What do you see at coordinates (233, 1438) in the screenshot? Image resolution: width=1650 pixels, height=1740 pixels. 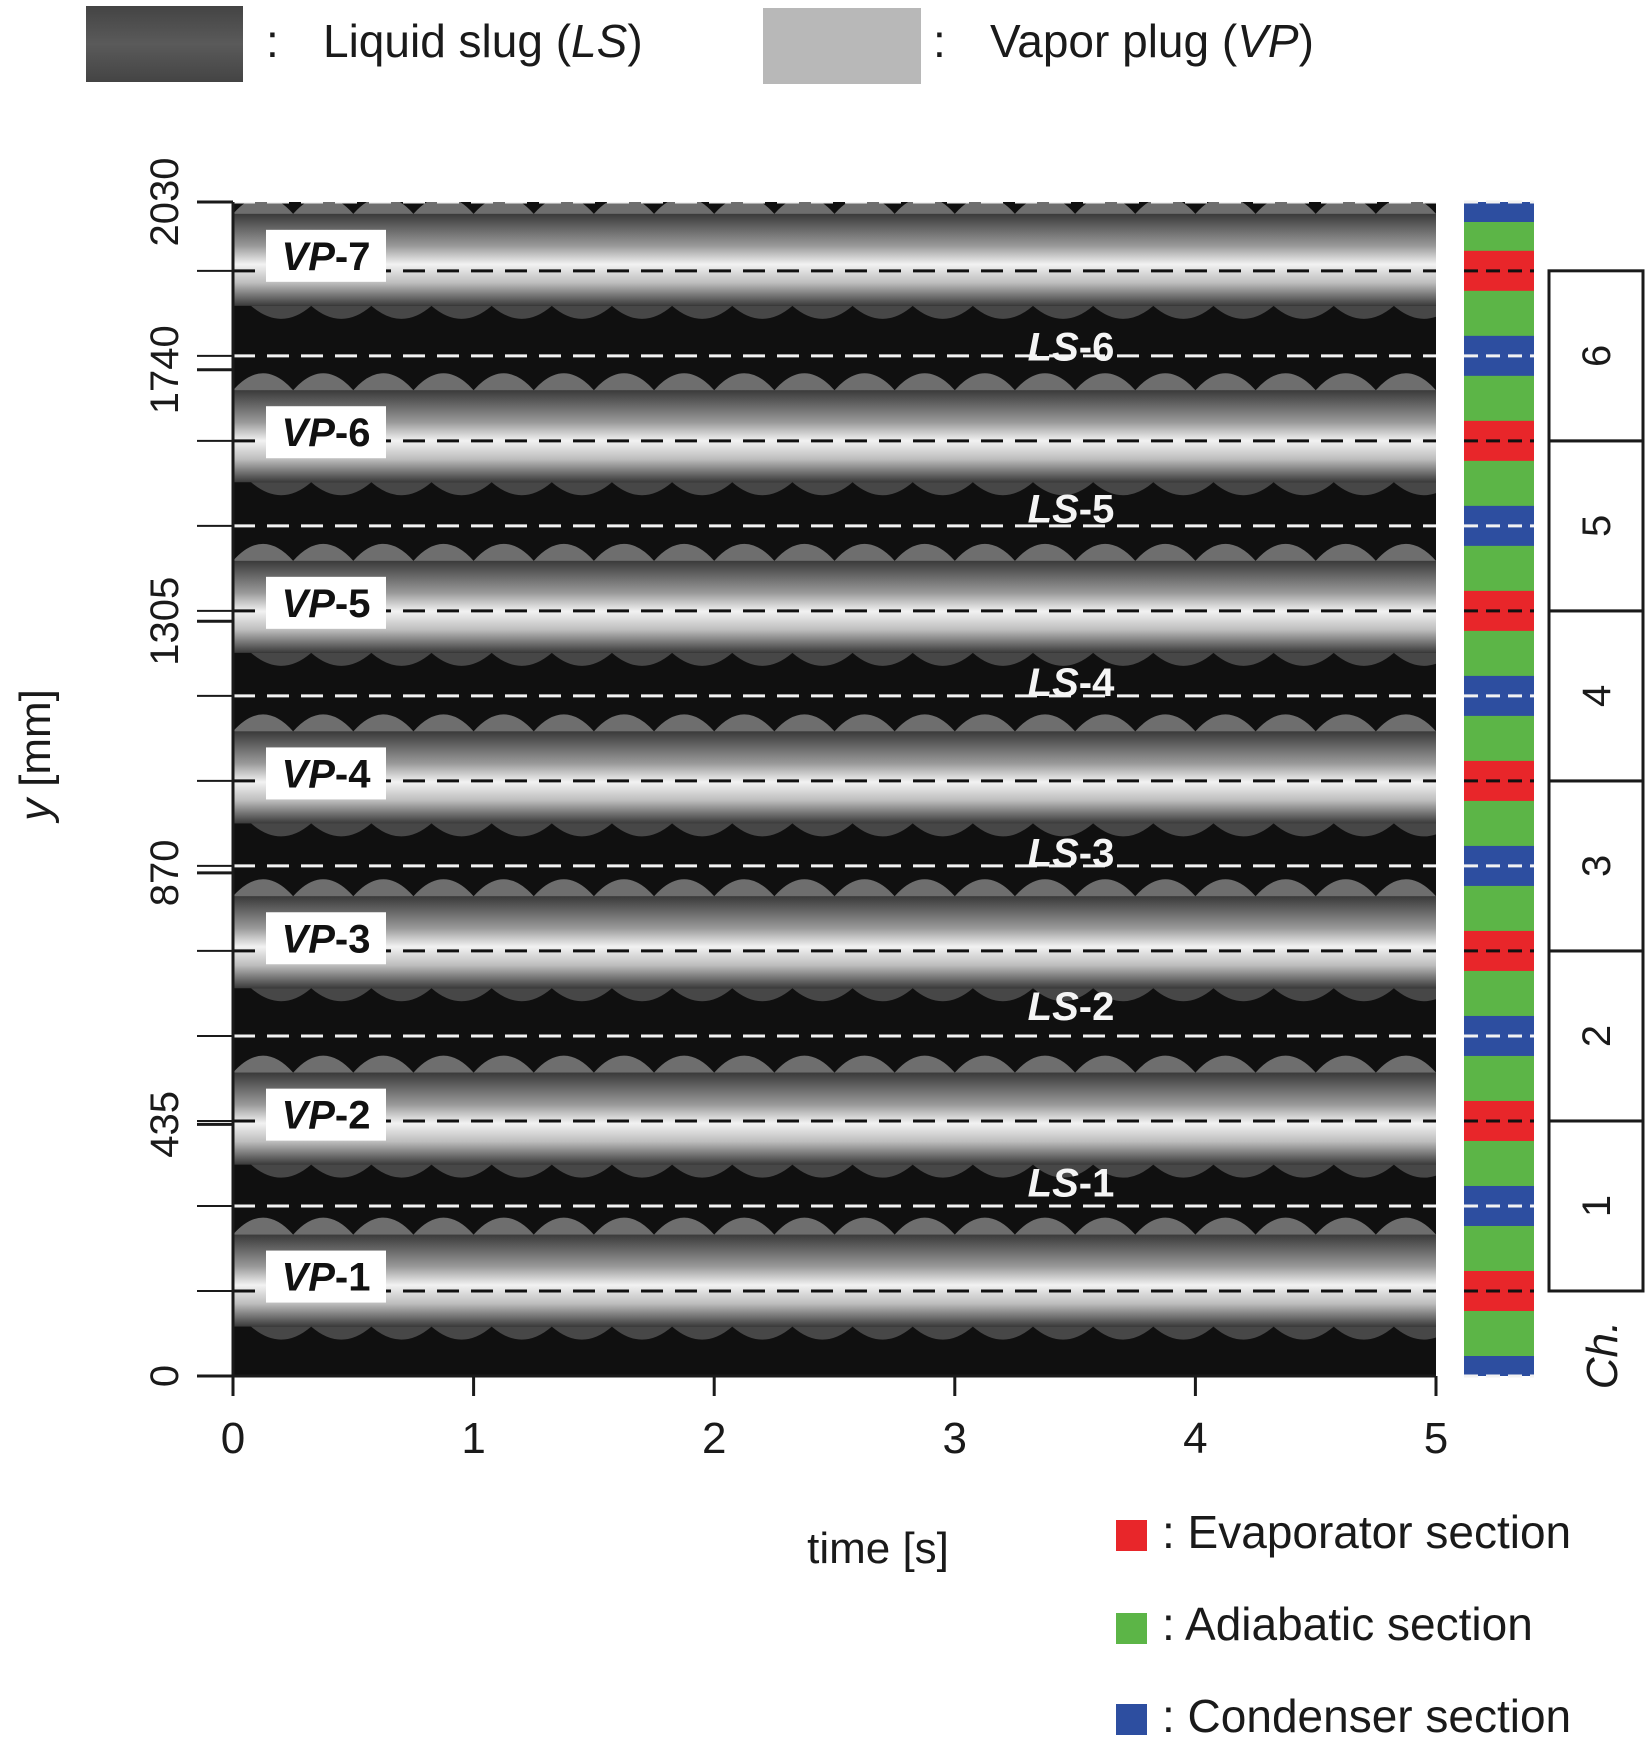 I see `x-tick-label: 0` at bounding box center [233, 1438].